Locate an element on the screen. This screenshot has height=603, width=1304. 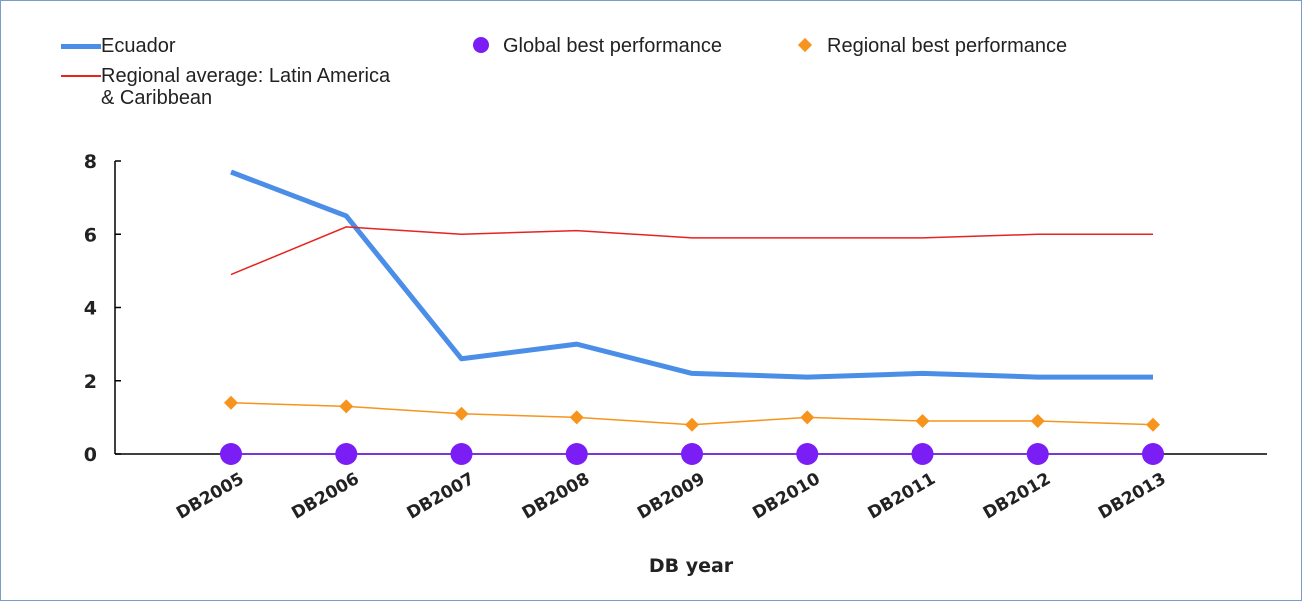
x-tick-label: DB2012 is located at coordinates (1017, 496).